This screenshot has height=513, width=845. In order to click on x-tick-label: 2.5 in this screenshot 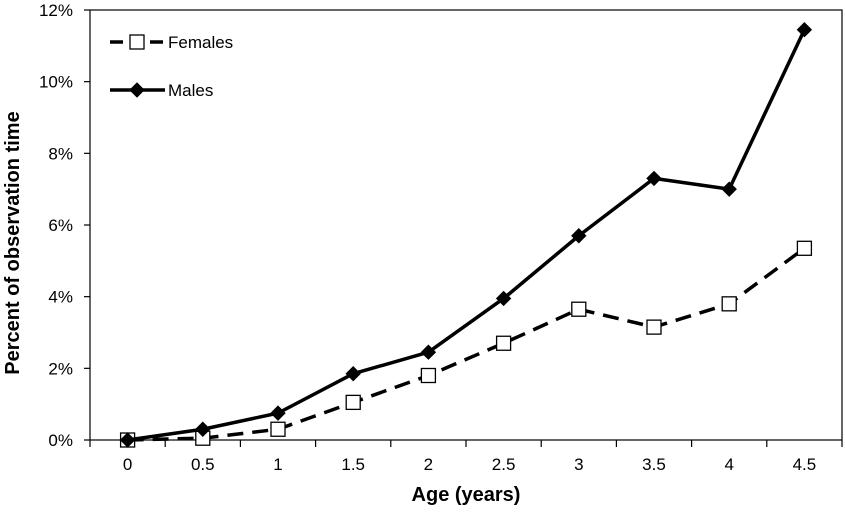, I will do `click(504, 464)`.